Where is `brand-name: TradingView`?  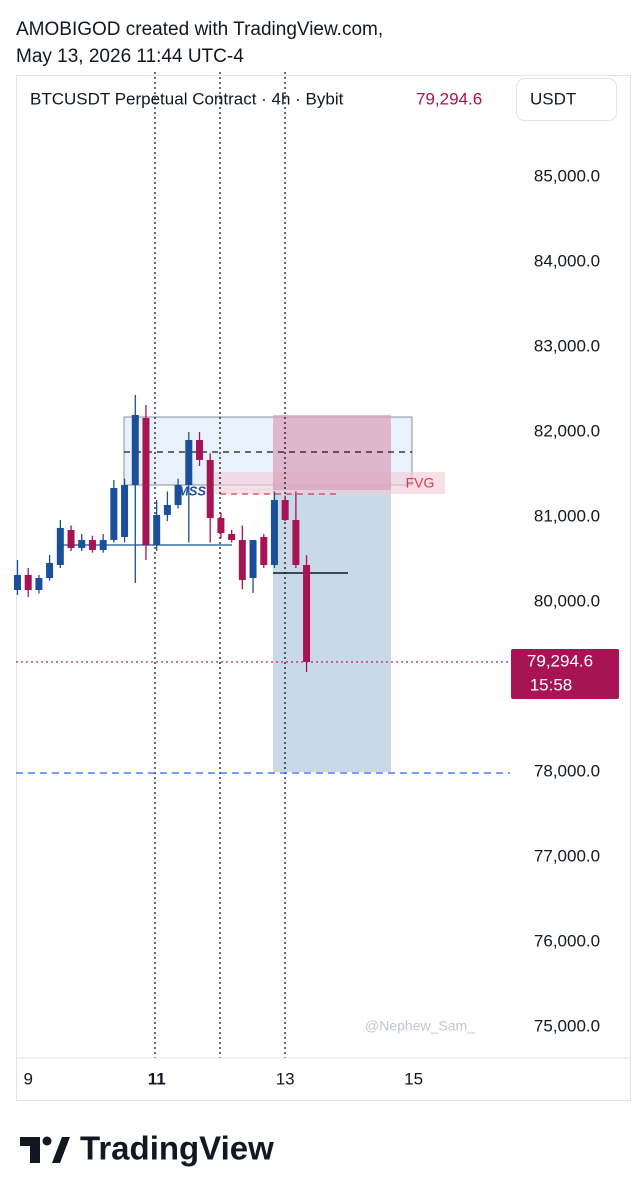 brand-name: TradingView is located at coordinates (177, 1148).